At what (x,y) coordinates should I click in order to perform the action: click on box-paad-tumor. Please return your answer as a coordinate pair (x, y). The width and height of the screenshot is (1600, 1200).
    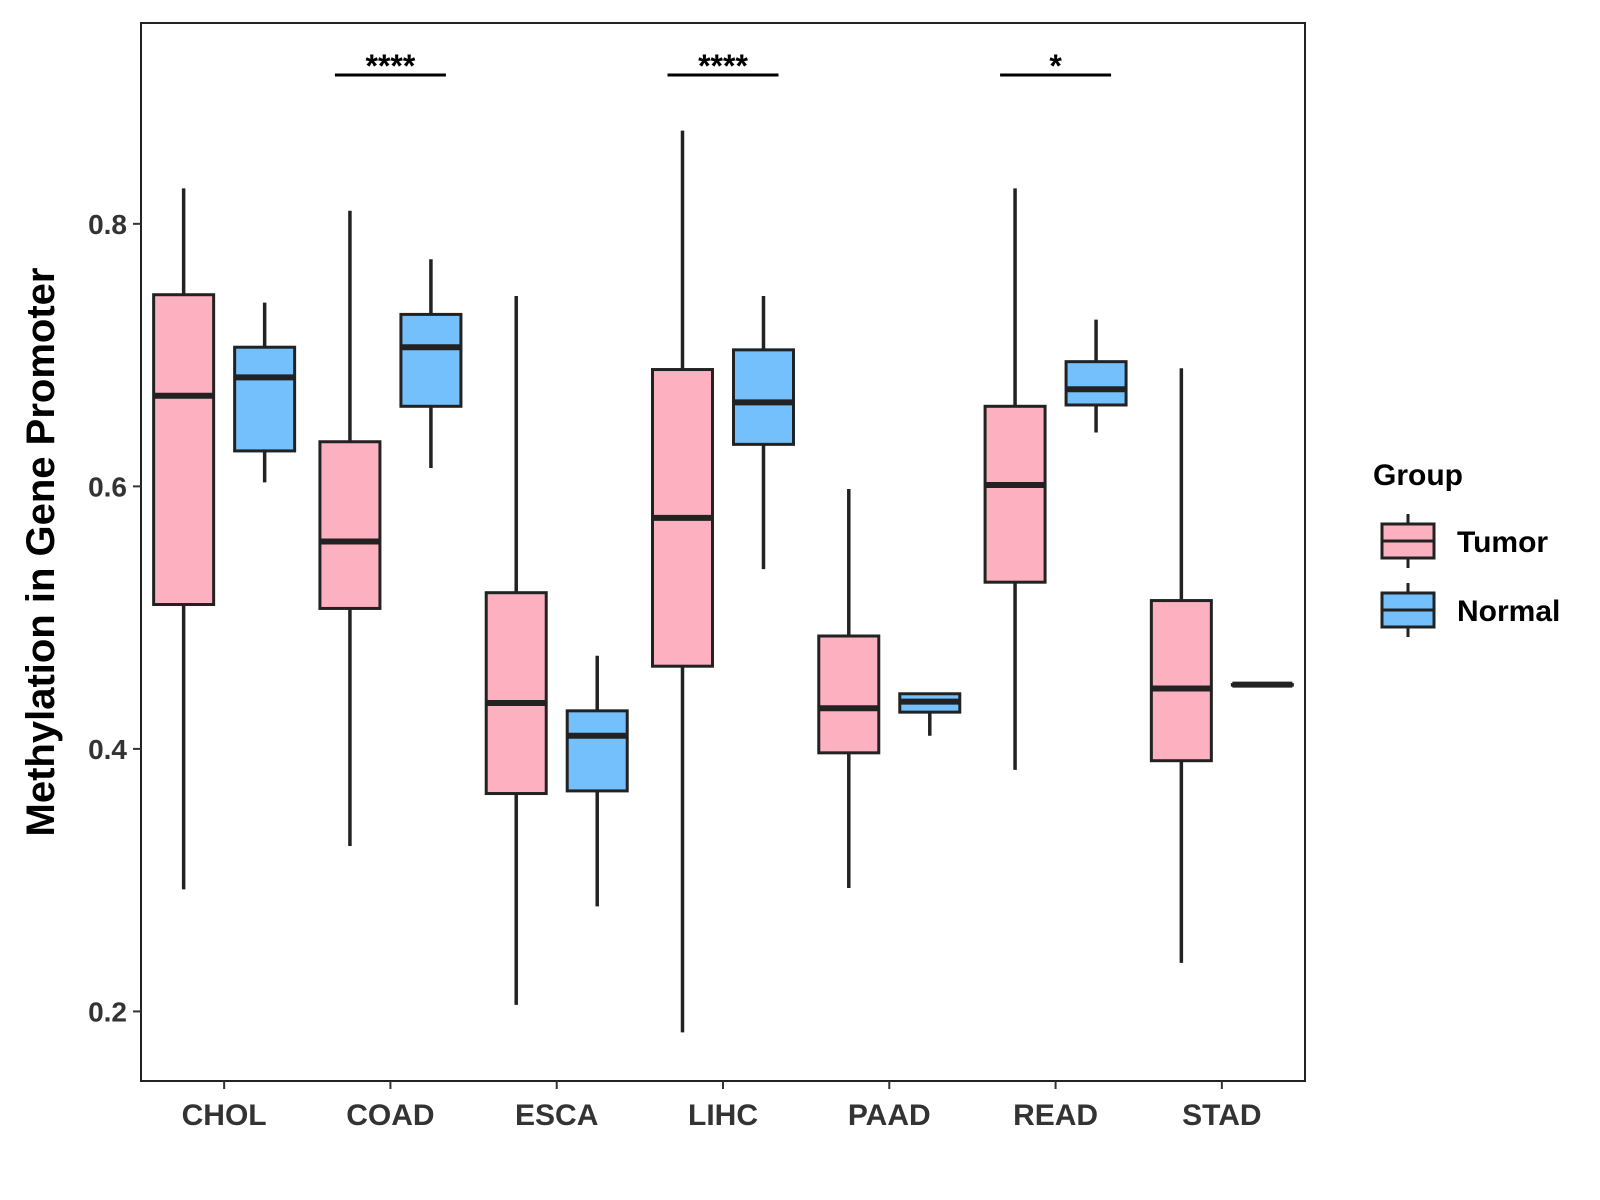
    Looking at the image, I should click on (849, 688).